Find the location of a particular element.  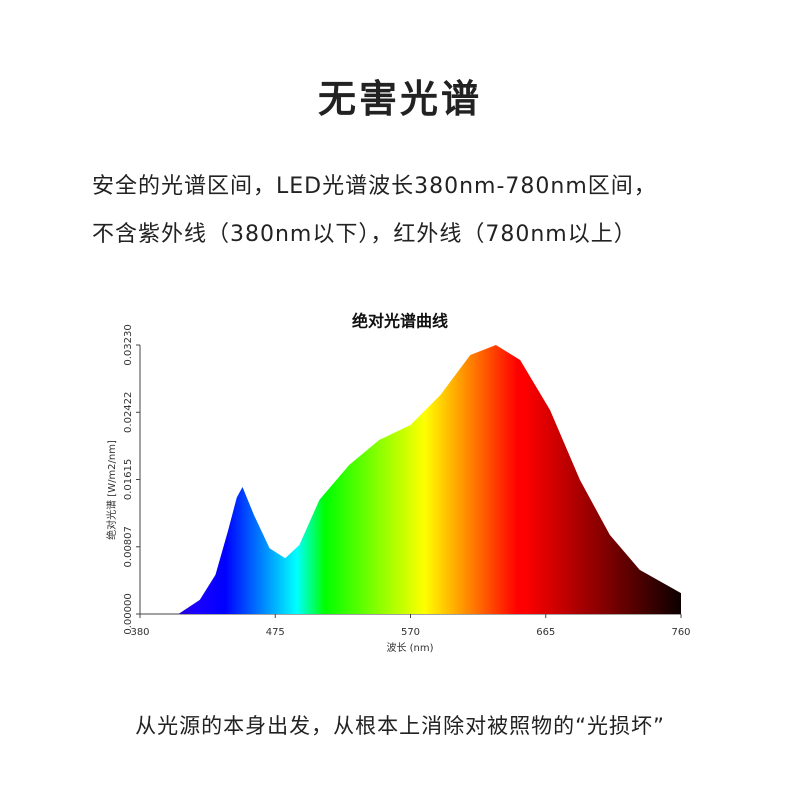

y-tick-label: 0.03230 is located at coordinates (128, 344).